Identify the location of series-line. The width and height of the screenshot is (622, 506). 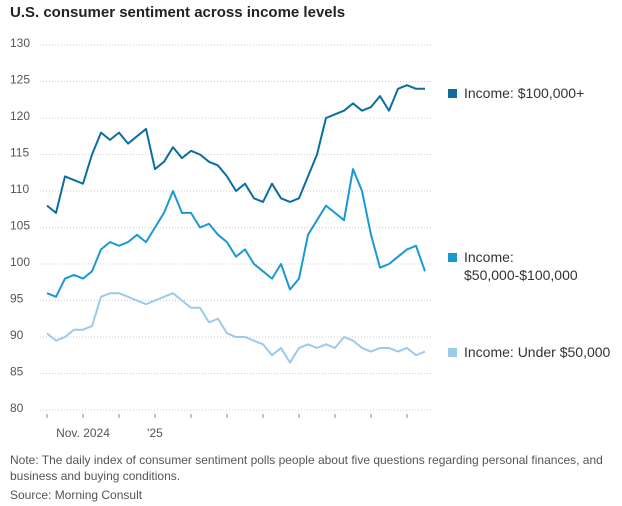
(236, 328).